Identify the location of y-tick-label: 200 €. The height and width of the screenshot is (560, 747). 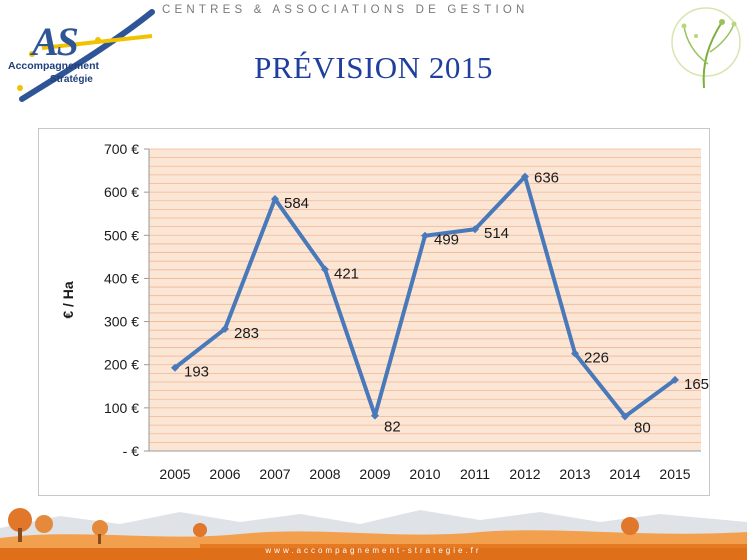
(121, 365).